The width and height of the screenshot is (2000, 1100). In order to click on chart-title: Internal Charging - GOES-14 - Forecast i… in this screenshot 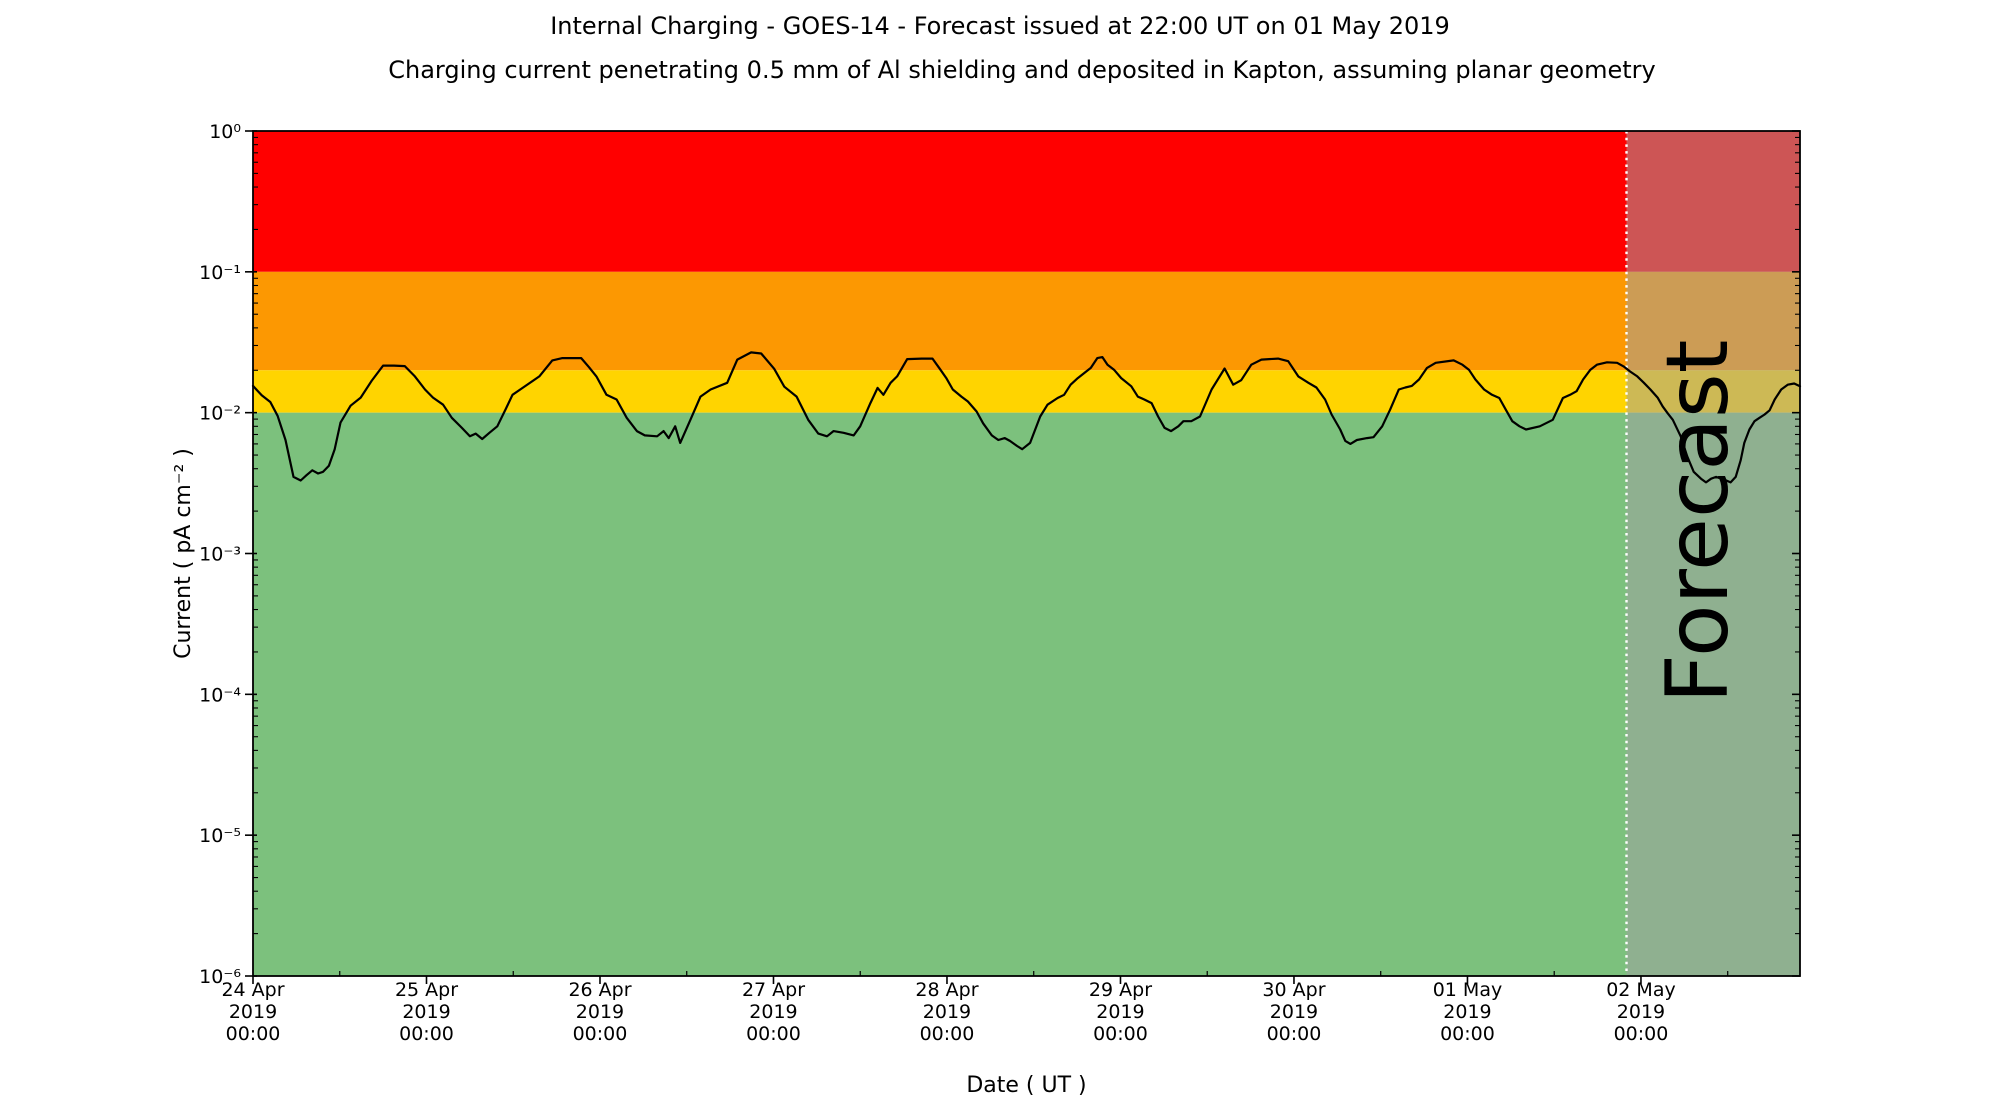, I will do `click(1000, 26)`.